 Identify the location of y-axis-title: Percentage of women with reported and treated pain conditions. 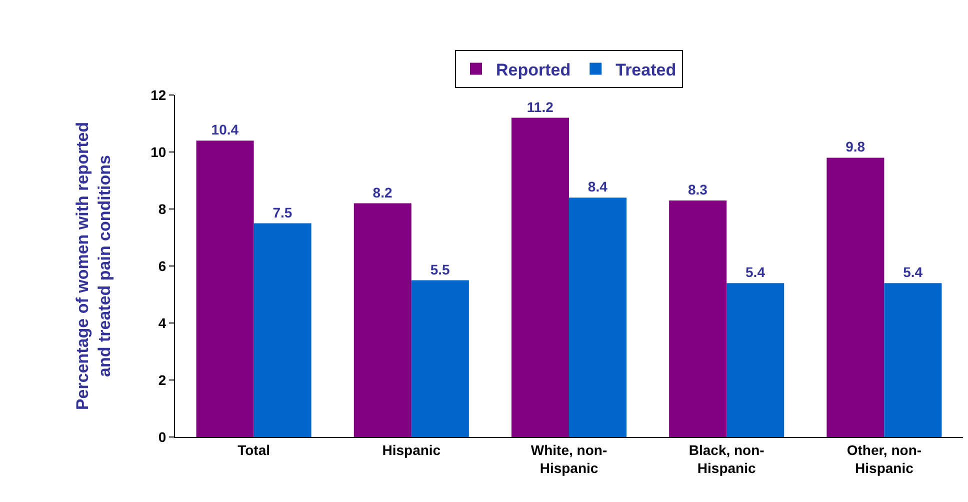
(93, 266).